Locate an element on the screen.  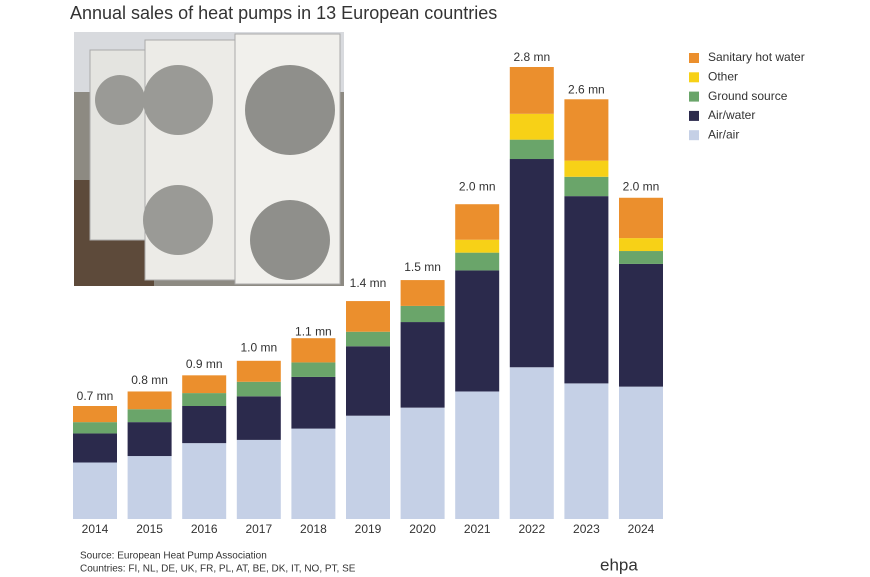
source: Source: European Heat Pump Association is located at coordinates (173, 556).